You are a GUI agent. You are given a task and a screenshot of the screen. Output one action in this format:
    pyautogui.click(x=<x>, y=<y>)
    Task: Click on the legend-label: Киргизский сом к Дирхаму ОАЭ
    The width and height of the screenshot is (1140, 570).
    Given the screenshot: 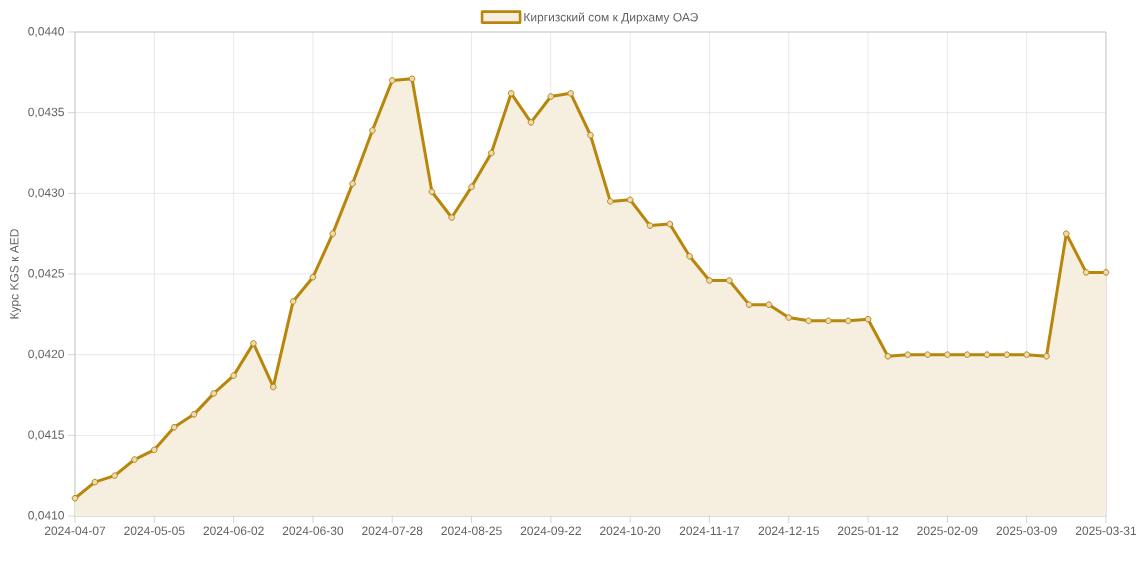 What is the action you would take?
    pyautogui.click(x=611, y=18)
    